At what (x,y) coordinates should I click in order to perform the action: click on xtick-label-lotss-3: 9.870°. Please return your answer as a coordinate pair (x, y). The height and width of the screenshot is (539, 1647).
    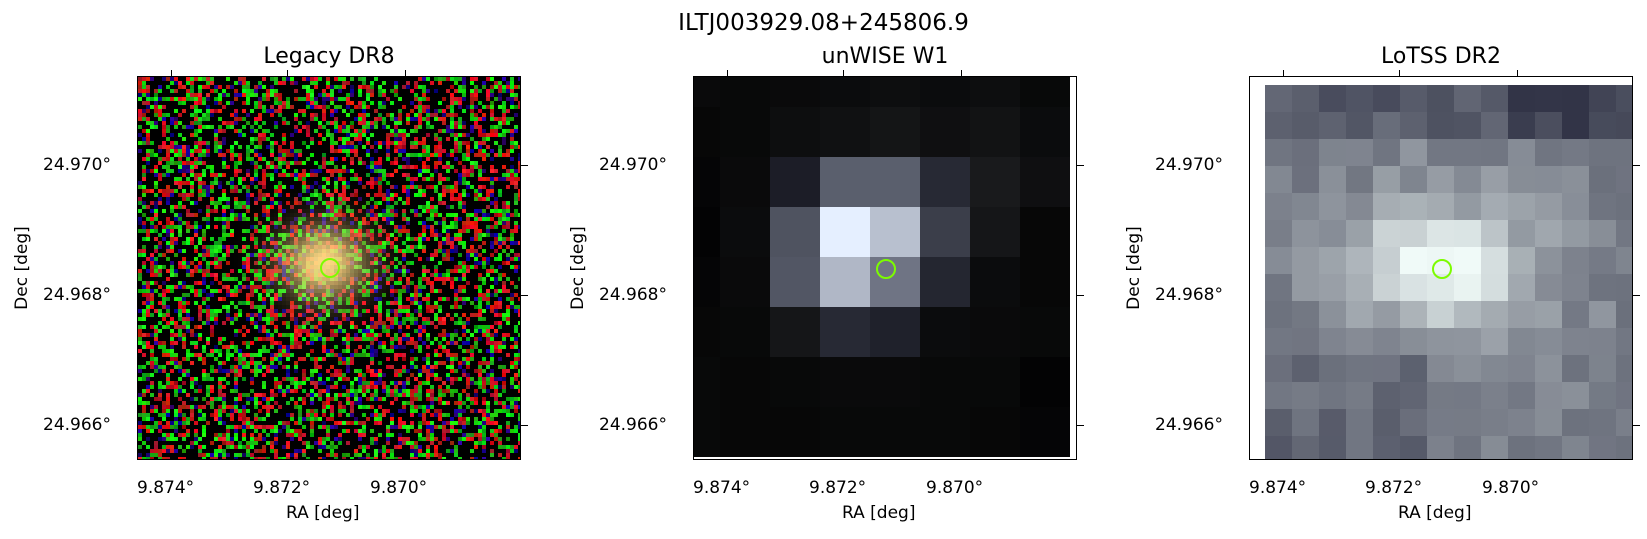
    Looking at the image, I should click on (1511, 488).